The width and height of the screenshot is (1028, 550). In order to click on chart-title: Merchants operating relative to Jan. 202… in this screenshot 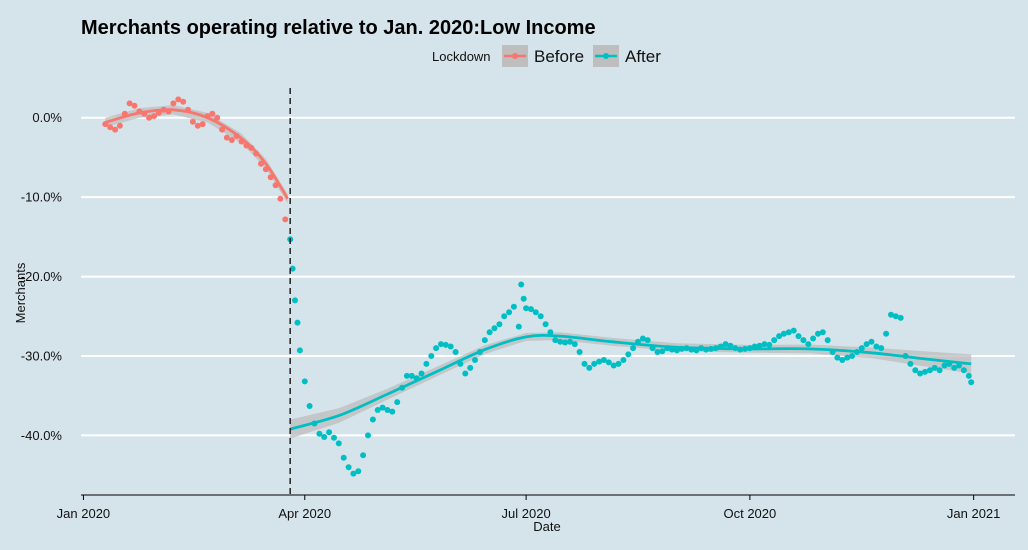, I will do `click(338, 28)`.